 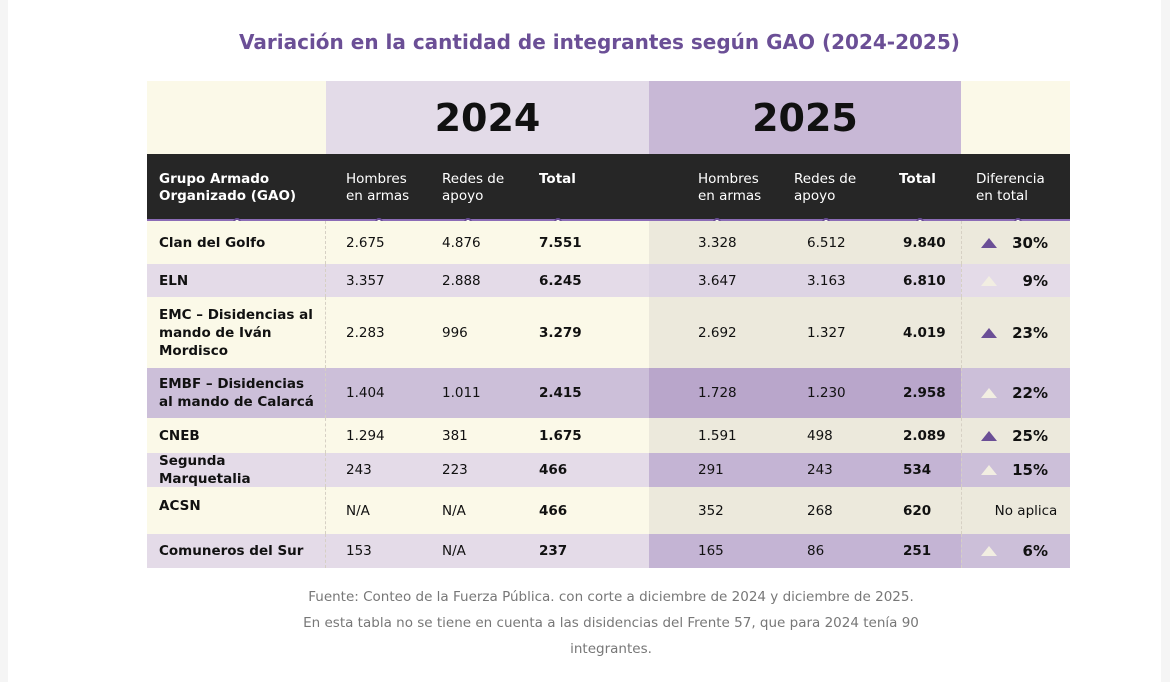 I want to click on row-hombres-2024: 2.675, so click(x=365, y=242).